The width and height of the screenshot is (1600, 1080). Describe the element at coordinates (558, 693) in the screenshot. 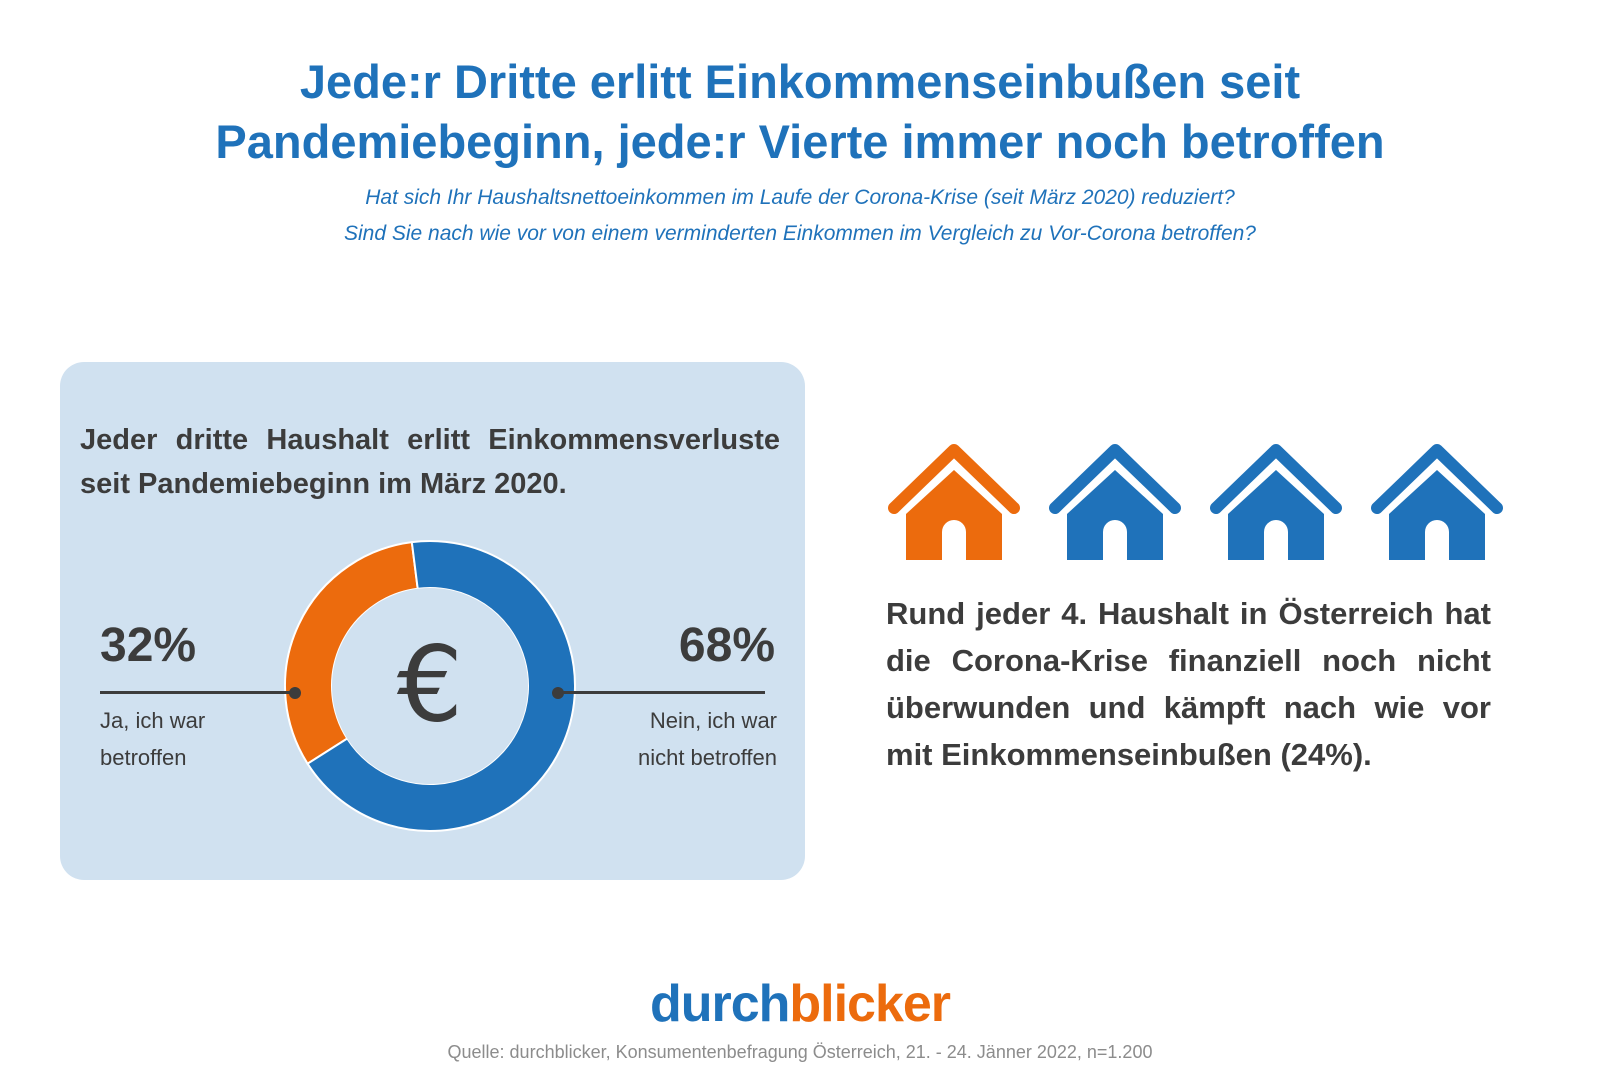

I see `leader-dot-no` at that location.